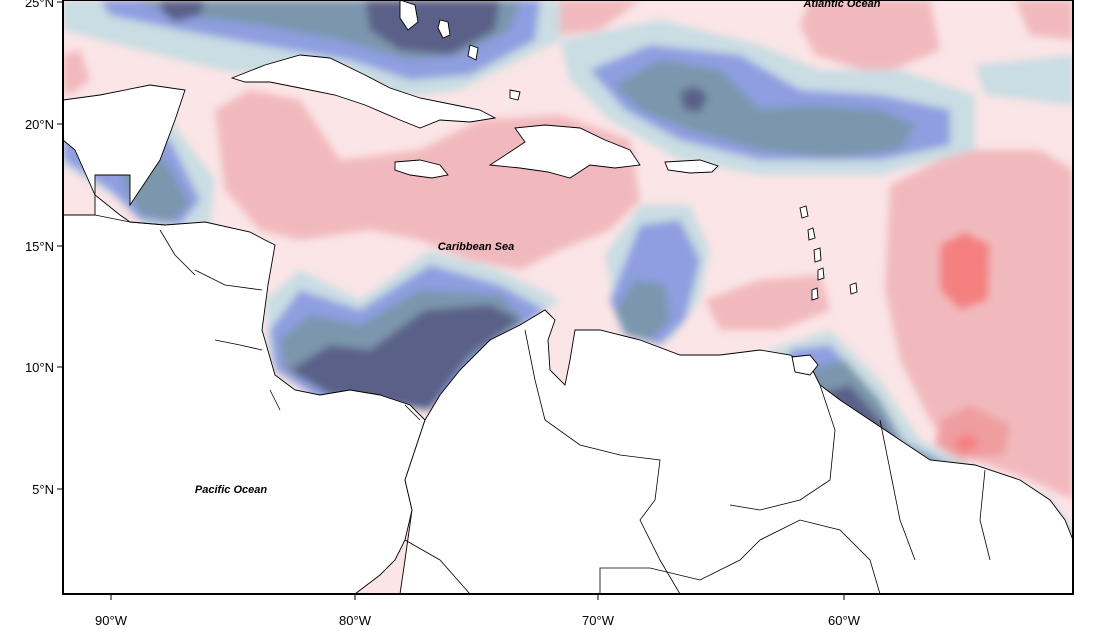 Image resolution: width=1100 pixels, height=630 pixels. I want to click on pos-region-lesser-antilles, so click(767, 302).